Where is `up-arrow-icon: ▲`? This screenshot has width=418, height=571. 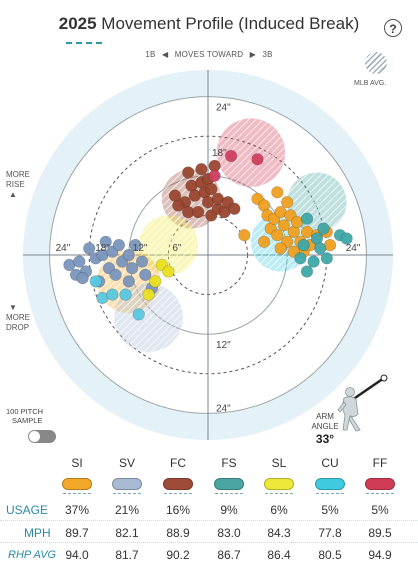 up-arrow-icon: ▲ is located at coordinates (13, 194).